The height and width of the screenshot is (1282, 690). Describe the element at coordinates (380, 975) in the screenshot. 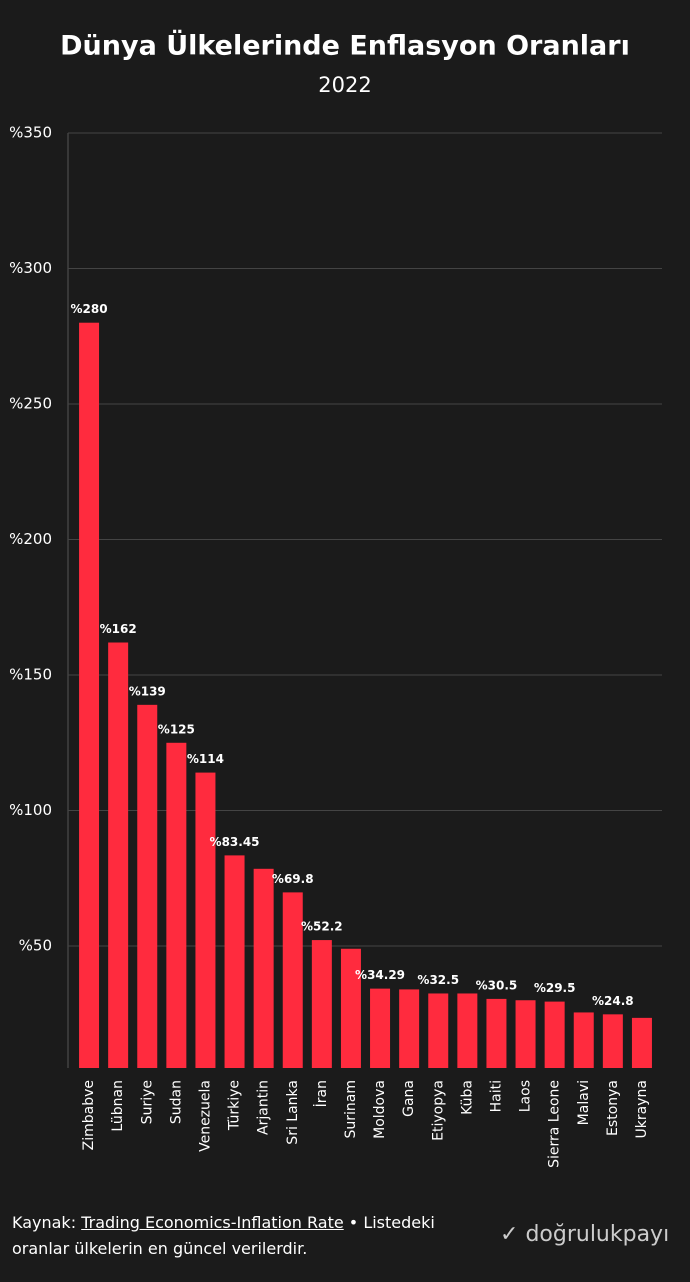

I see `value-label: %34.29` at that location.